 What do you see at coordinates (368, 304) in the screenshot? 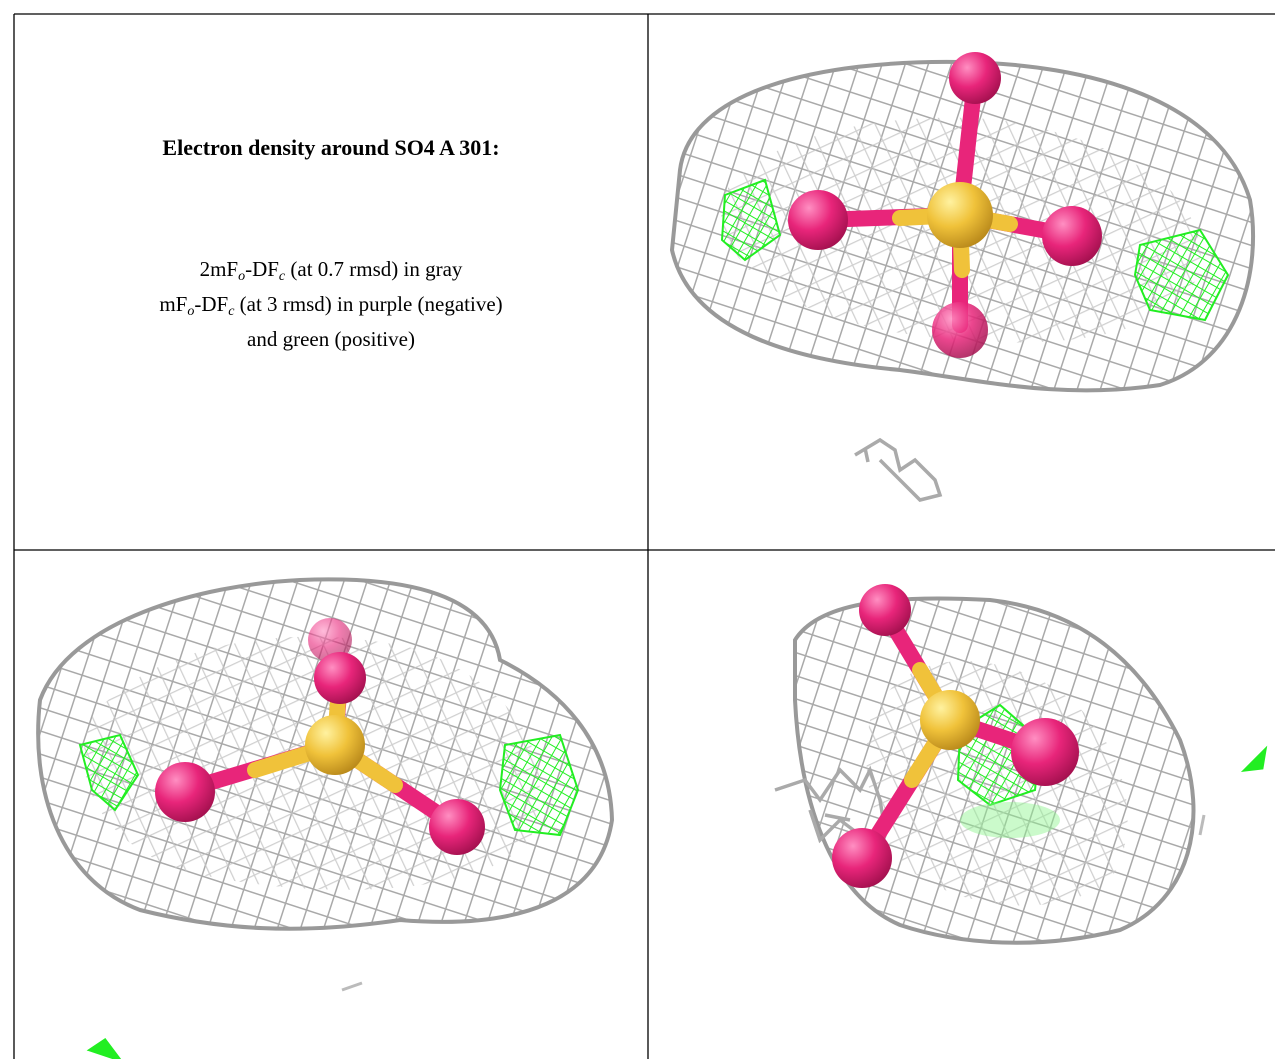
I see `caption-text: (at 3 rmsd) in purple (negative)` at bounding box center [368, 304].